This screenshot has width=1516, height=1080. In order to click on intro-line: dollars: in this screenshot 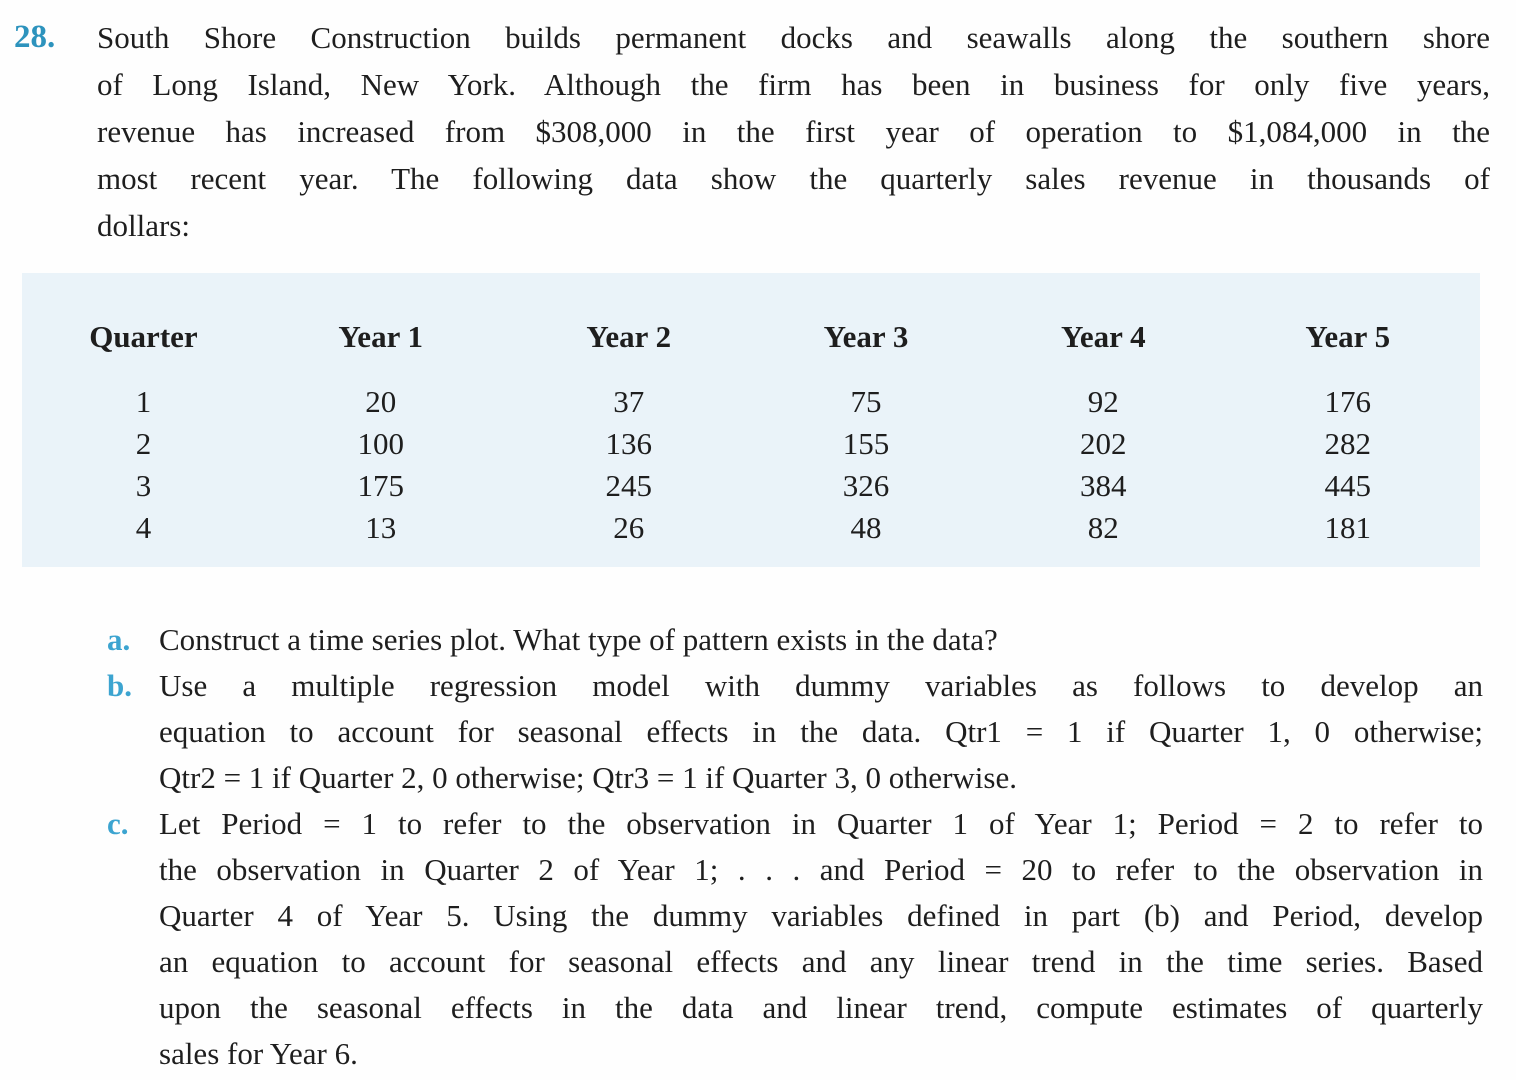, I will do `click(143, 225)`.